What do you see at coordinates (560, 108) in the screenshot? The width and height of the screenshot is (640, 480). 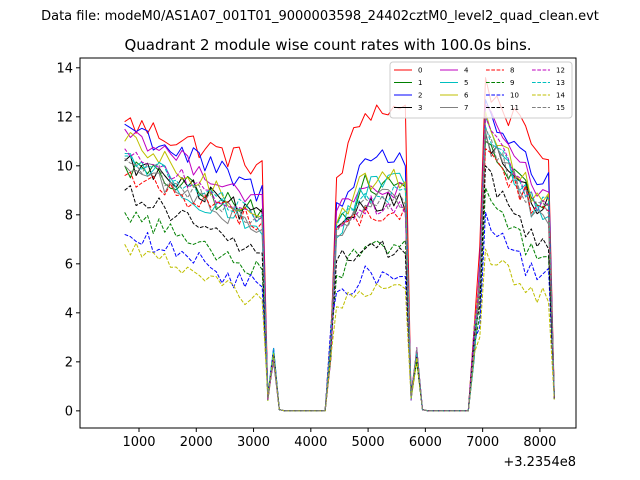 I see `legend-label-15: 15` at bounding box center [560, 108].